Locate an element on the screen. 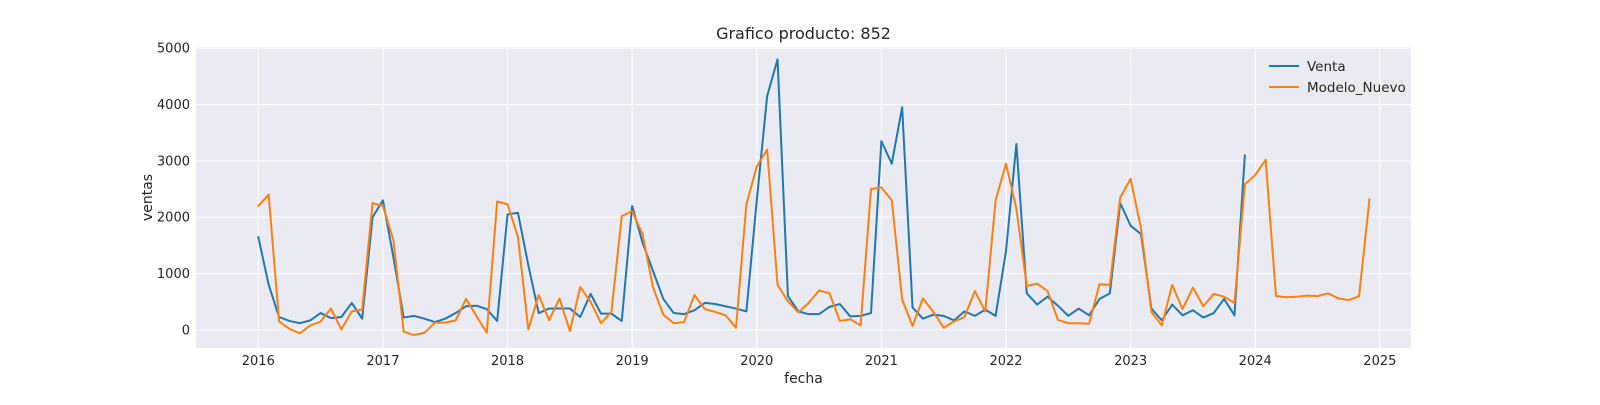  y-tick-label: 0 is located at coordinates (186, 330).